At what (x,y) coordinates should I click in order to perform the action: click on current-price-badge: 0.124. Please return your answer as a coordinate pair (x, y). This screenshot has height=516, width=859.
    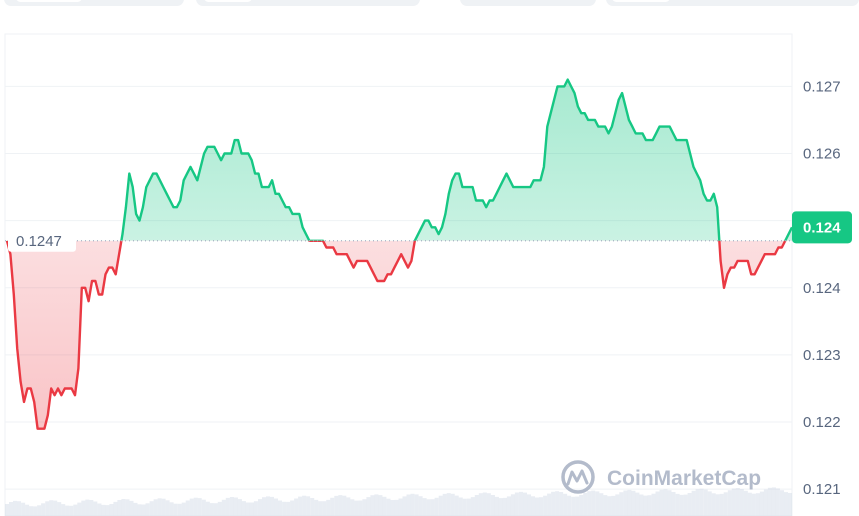
    Looking at the image, I should click on (822, 227).